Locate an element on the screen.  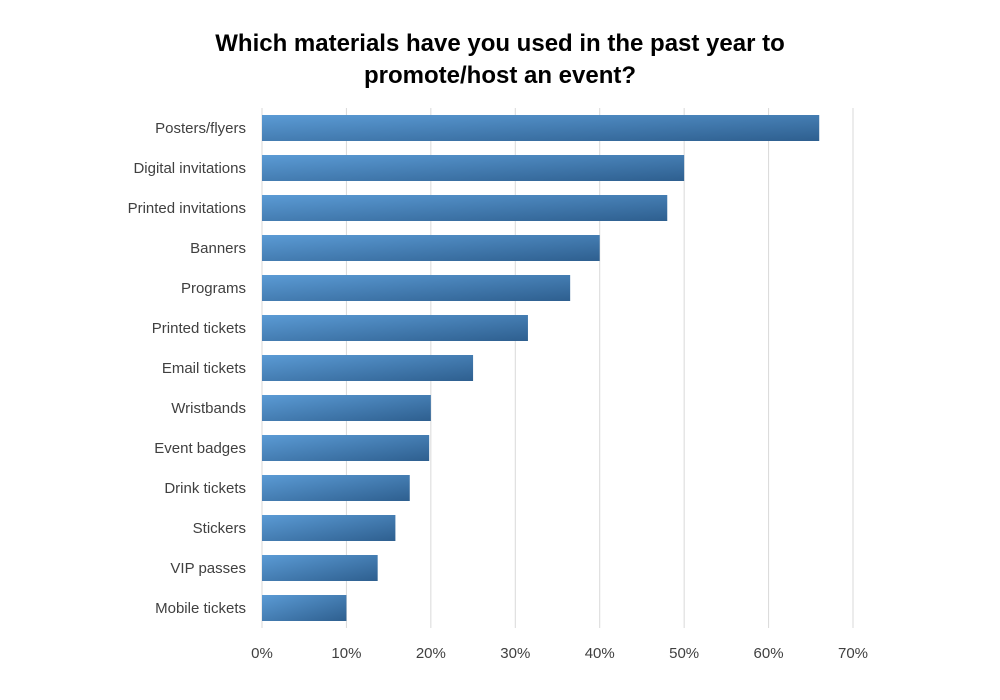
category-label: Printed tickets is located at coordinates (199, 328).